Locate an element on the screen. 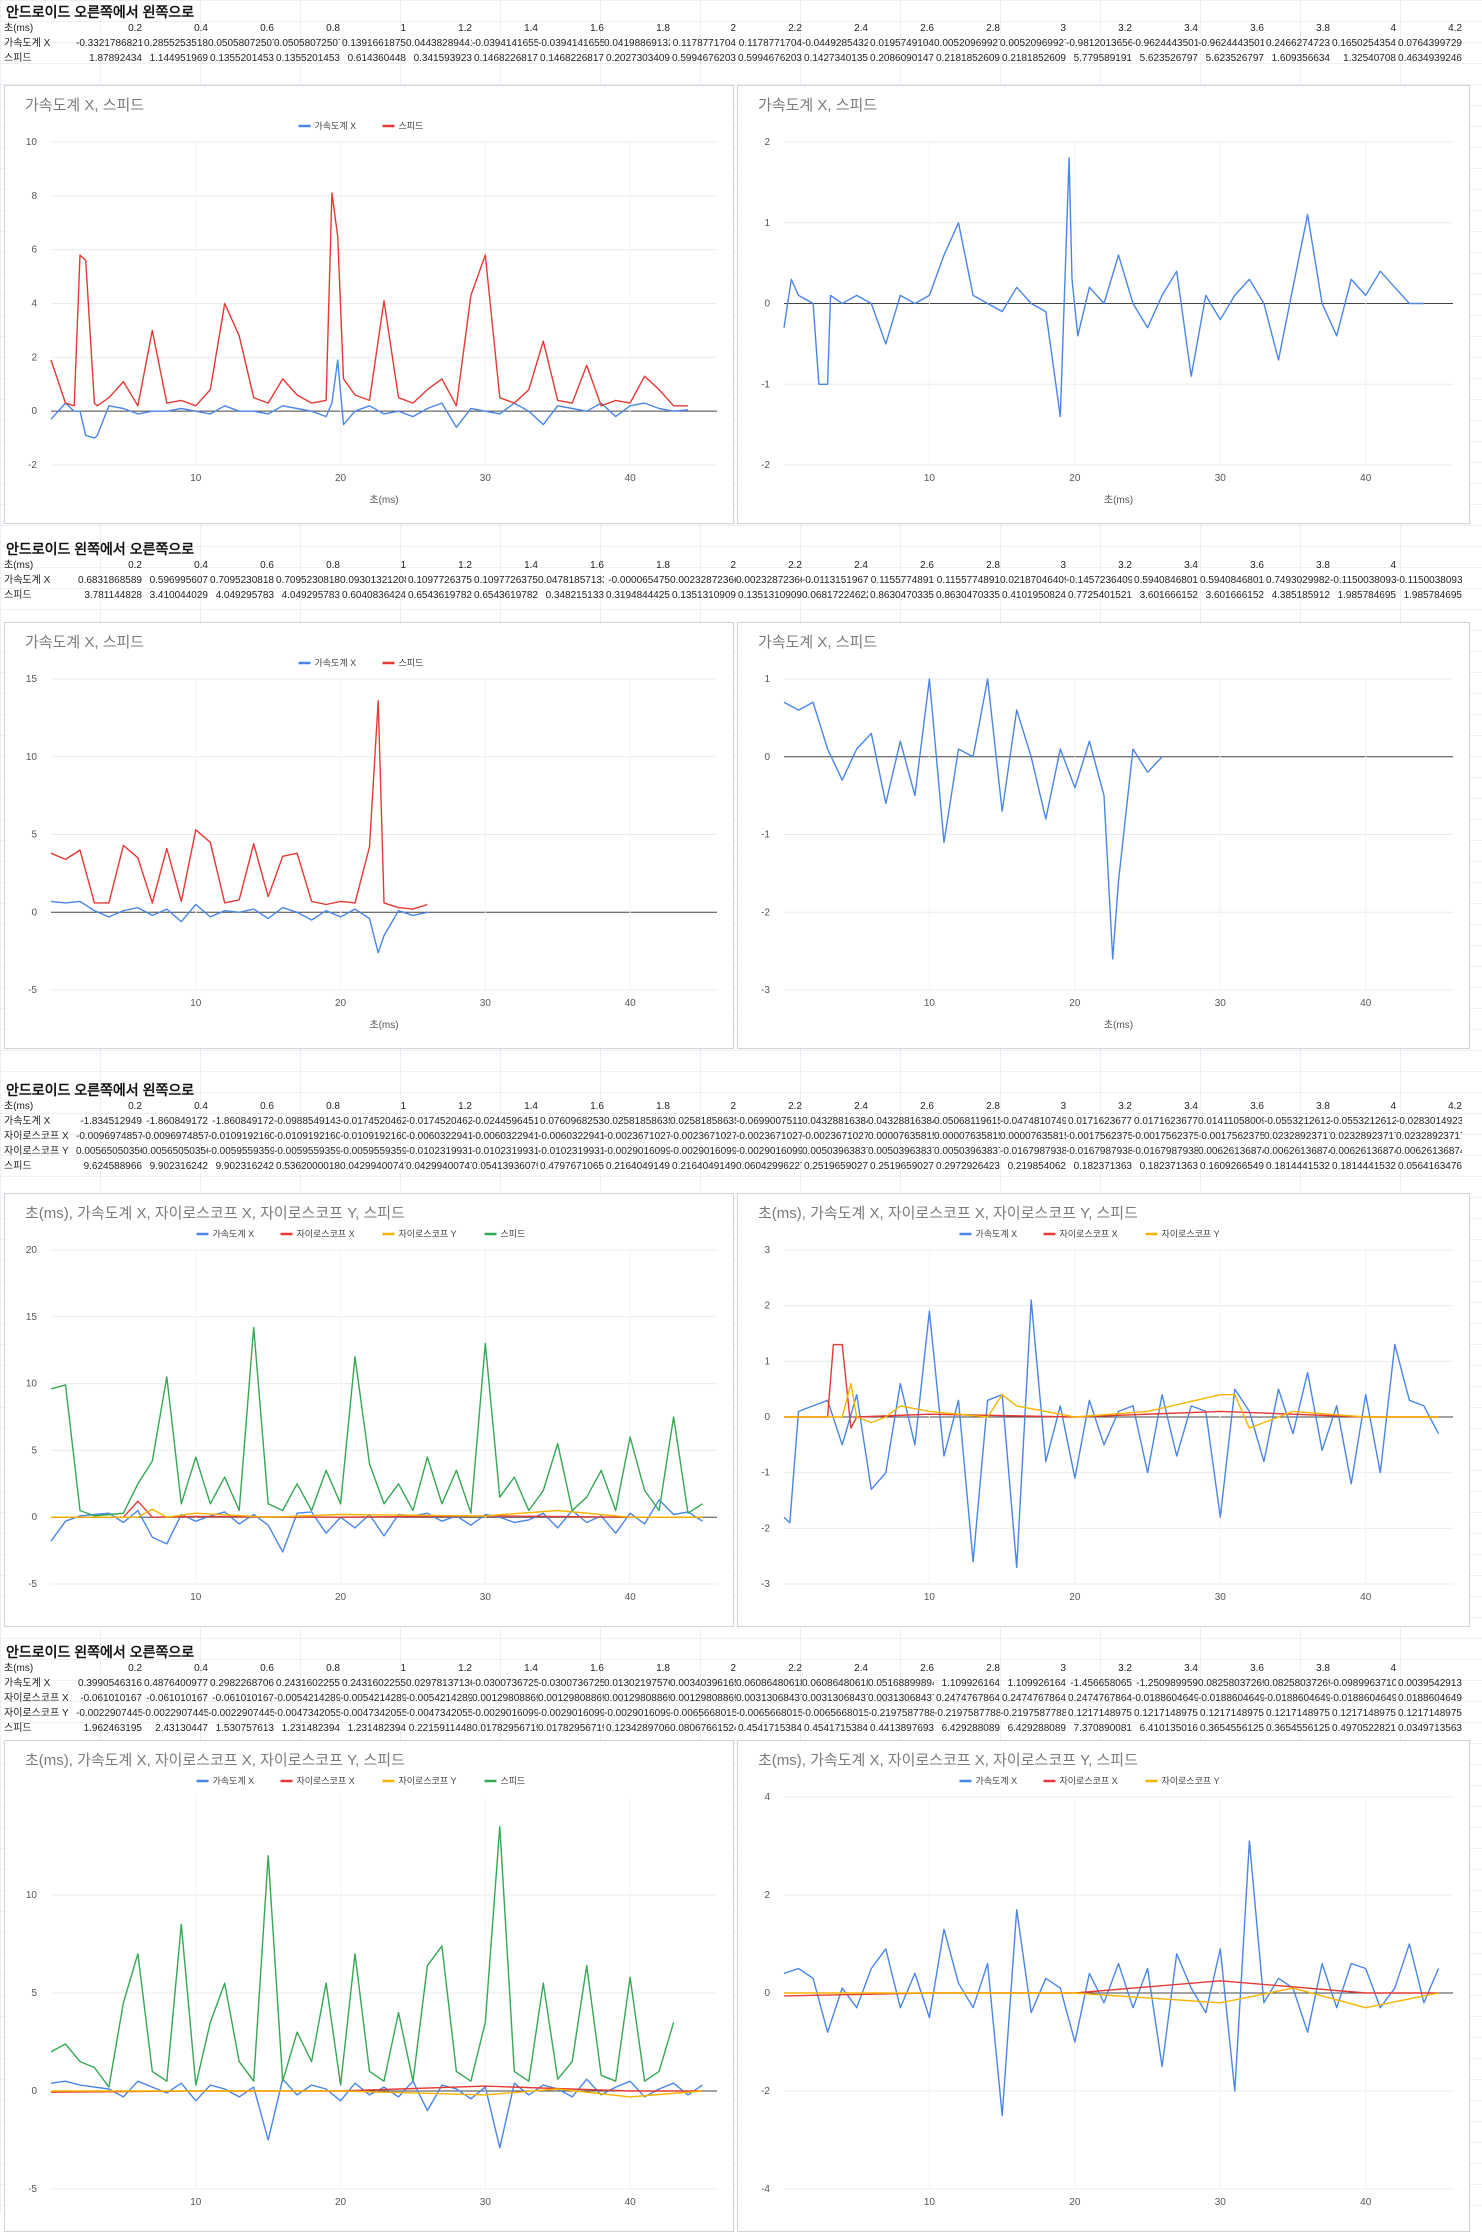  data-cell: 0.2982268706 is located at coordinates (242, 1683).